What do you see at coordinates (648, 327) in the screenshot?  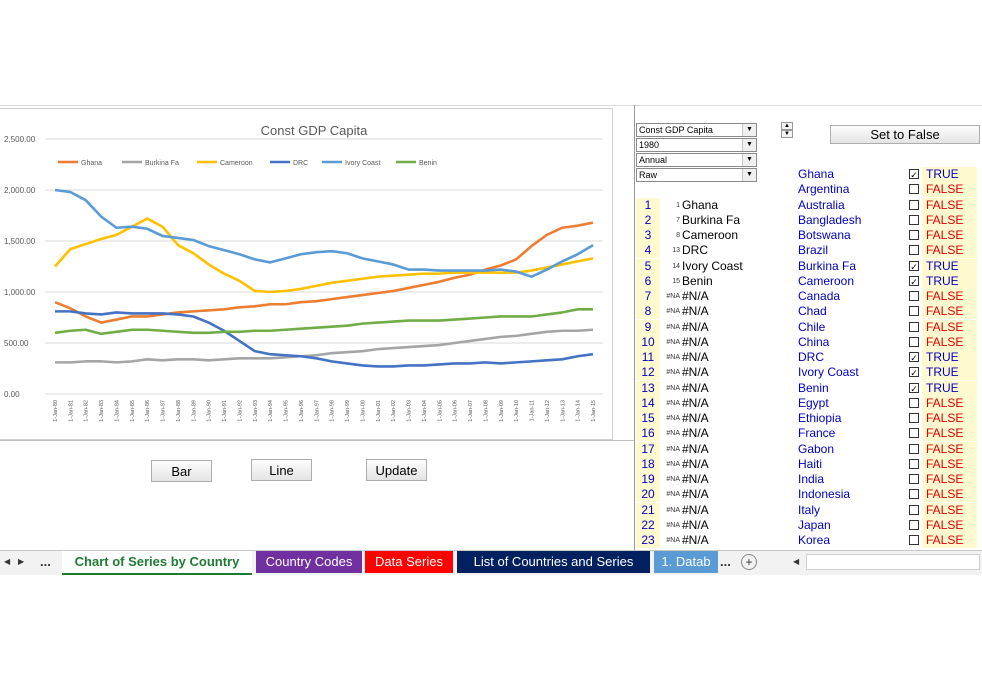 I see `row-number: 9` at bounding box center [648, 327].